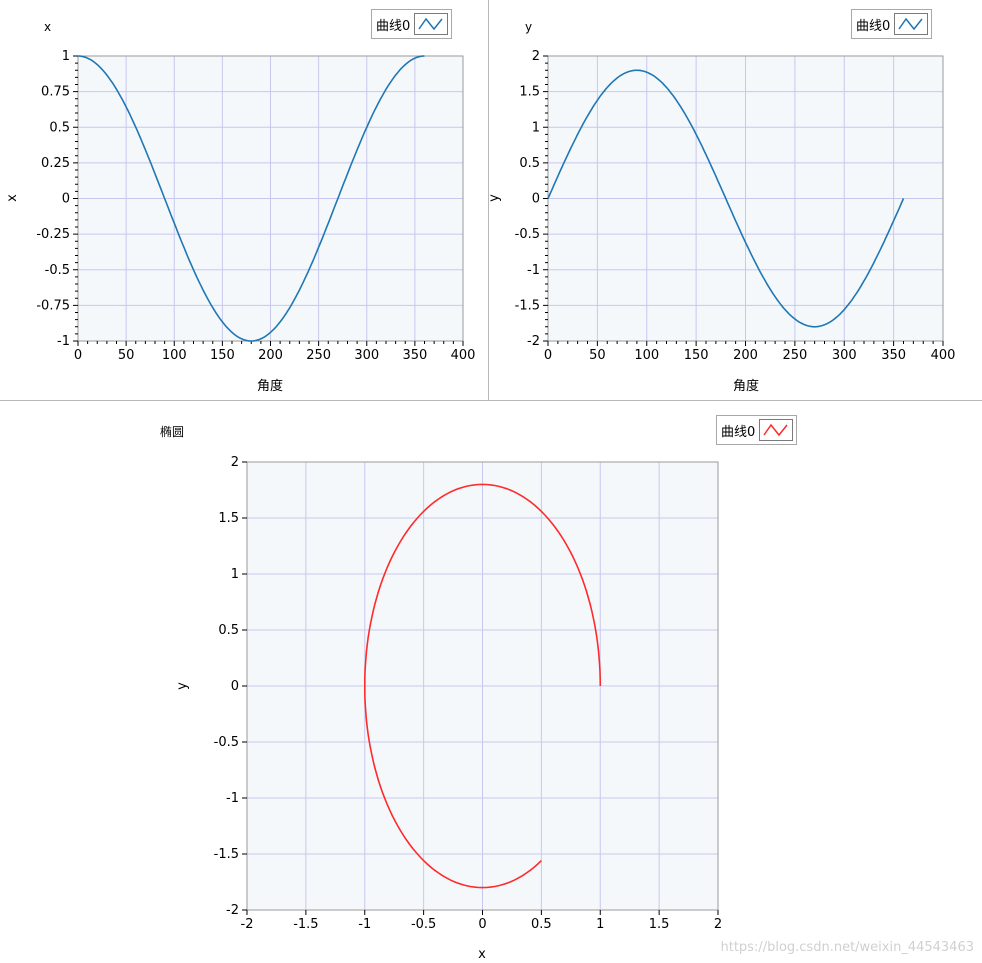 The height and width of the screenshot is (963, 982). What do you see at coordinates (600, 924) in the screenshot?
I see `x-tick-label: 1` at bounding box center [600, 924].